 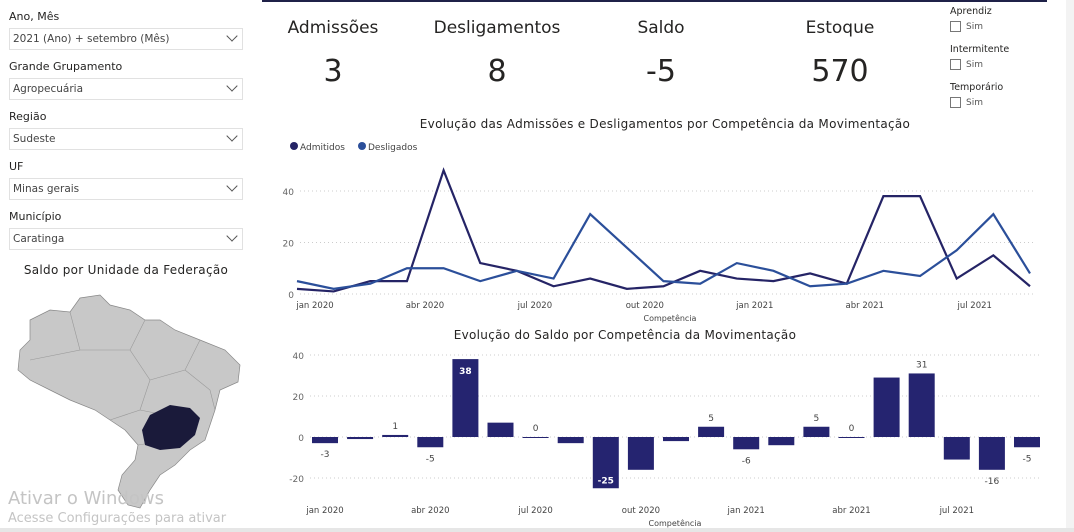 I want to click on slicer-dropdown: Sudeste, so click(x=126, y=139).